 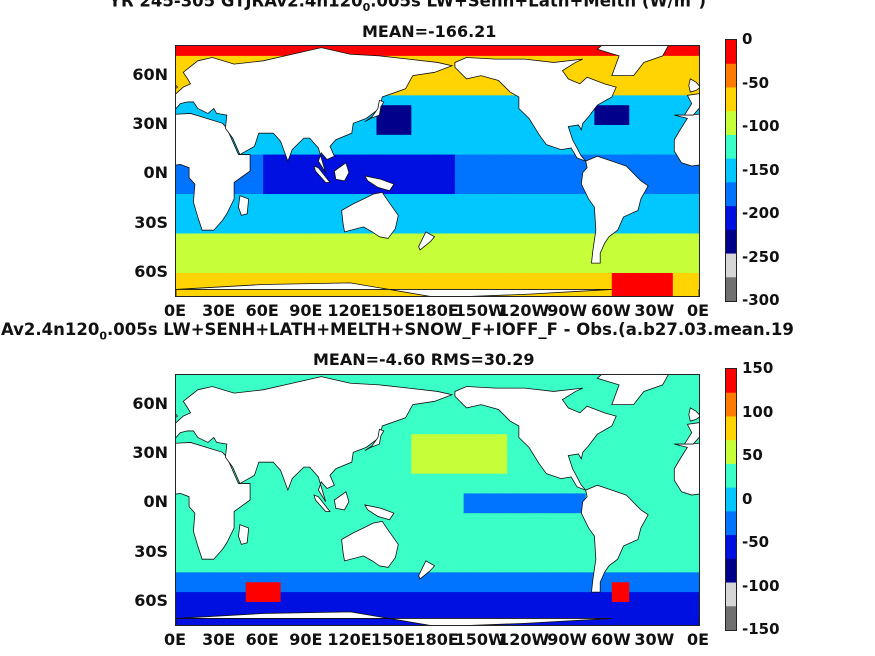 I want to click on colorbar-segment, so click(x=731, y=194).